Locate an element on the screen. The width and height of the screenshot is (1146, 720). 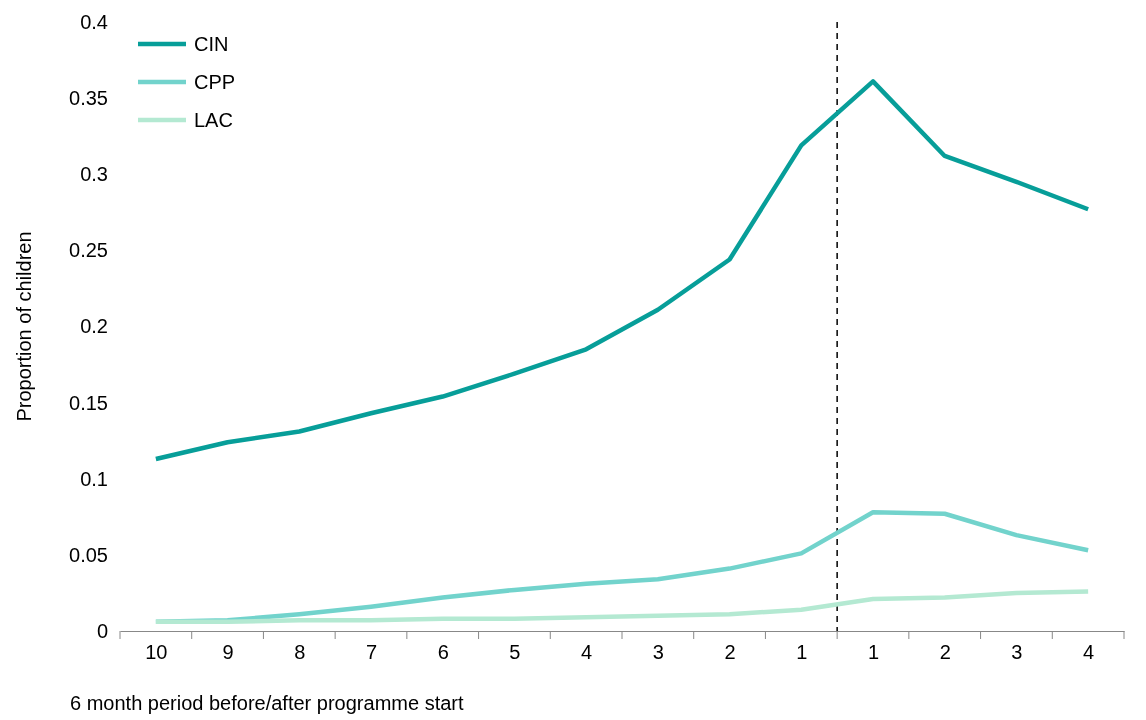
x-tick-label: 7 is located at coordinates (371, 652).